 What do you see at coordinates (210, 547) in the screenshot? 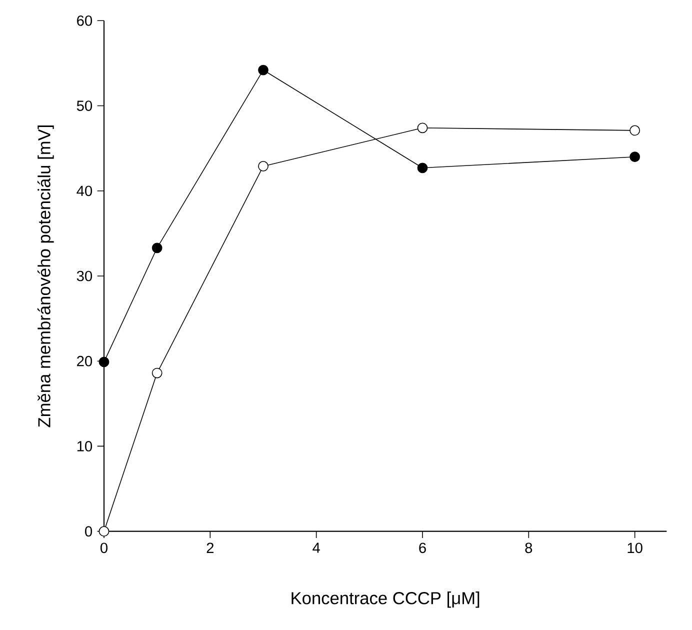
I see `x-tick-label: 2` at bounding box center [210, 547].